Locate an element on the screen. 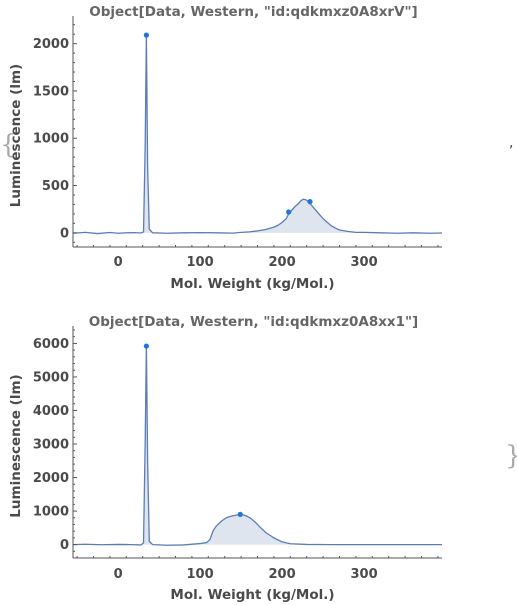 Image resolution: width=517 pixels, height=605 pixels. chart-title: Object[Data, Western, "id:qdkmxz0A8xrV"] is located at coordinates (253, 12).